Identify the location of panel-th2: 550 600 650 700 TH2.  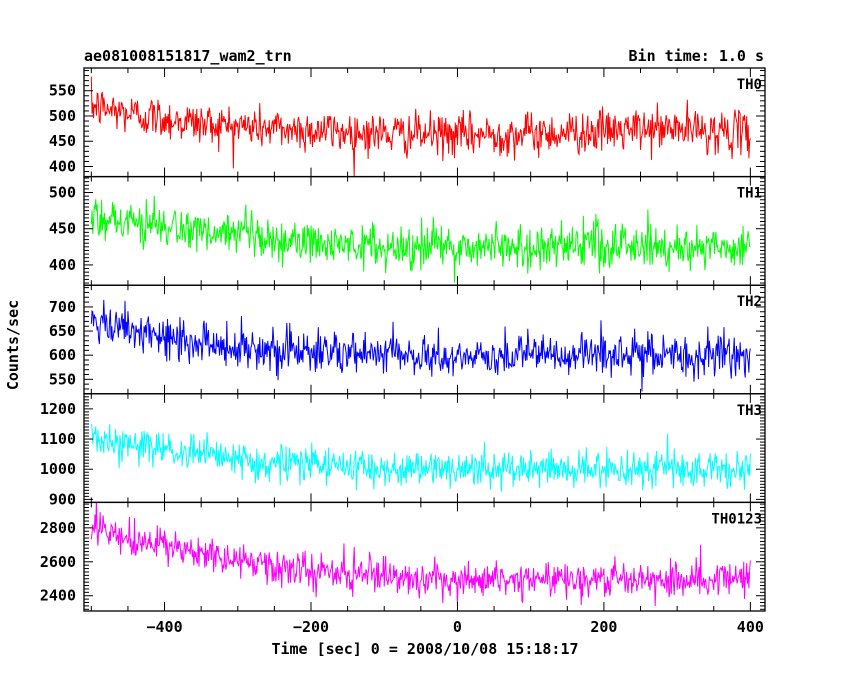
(407, 339).